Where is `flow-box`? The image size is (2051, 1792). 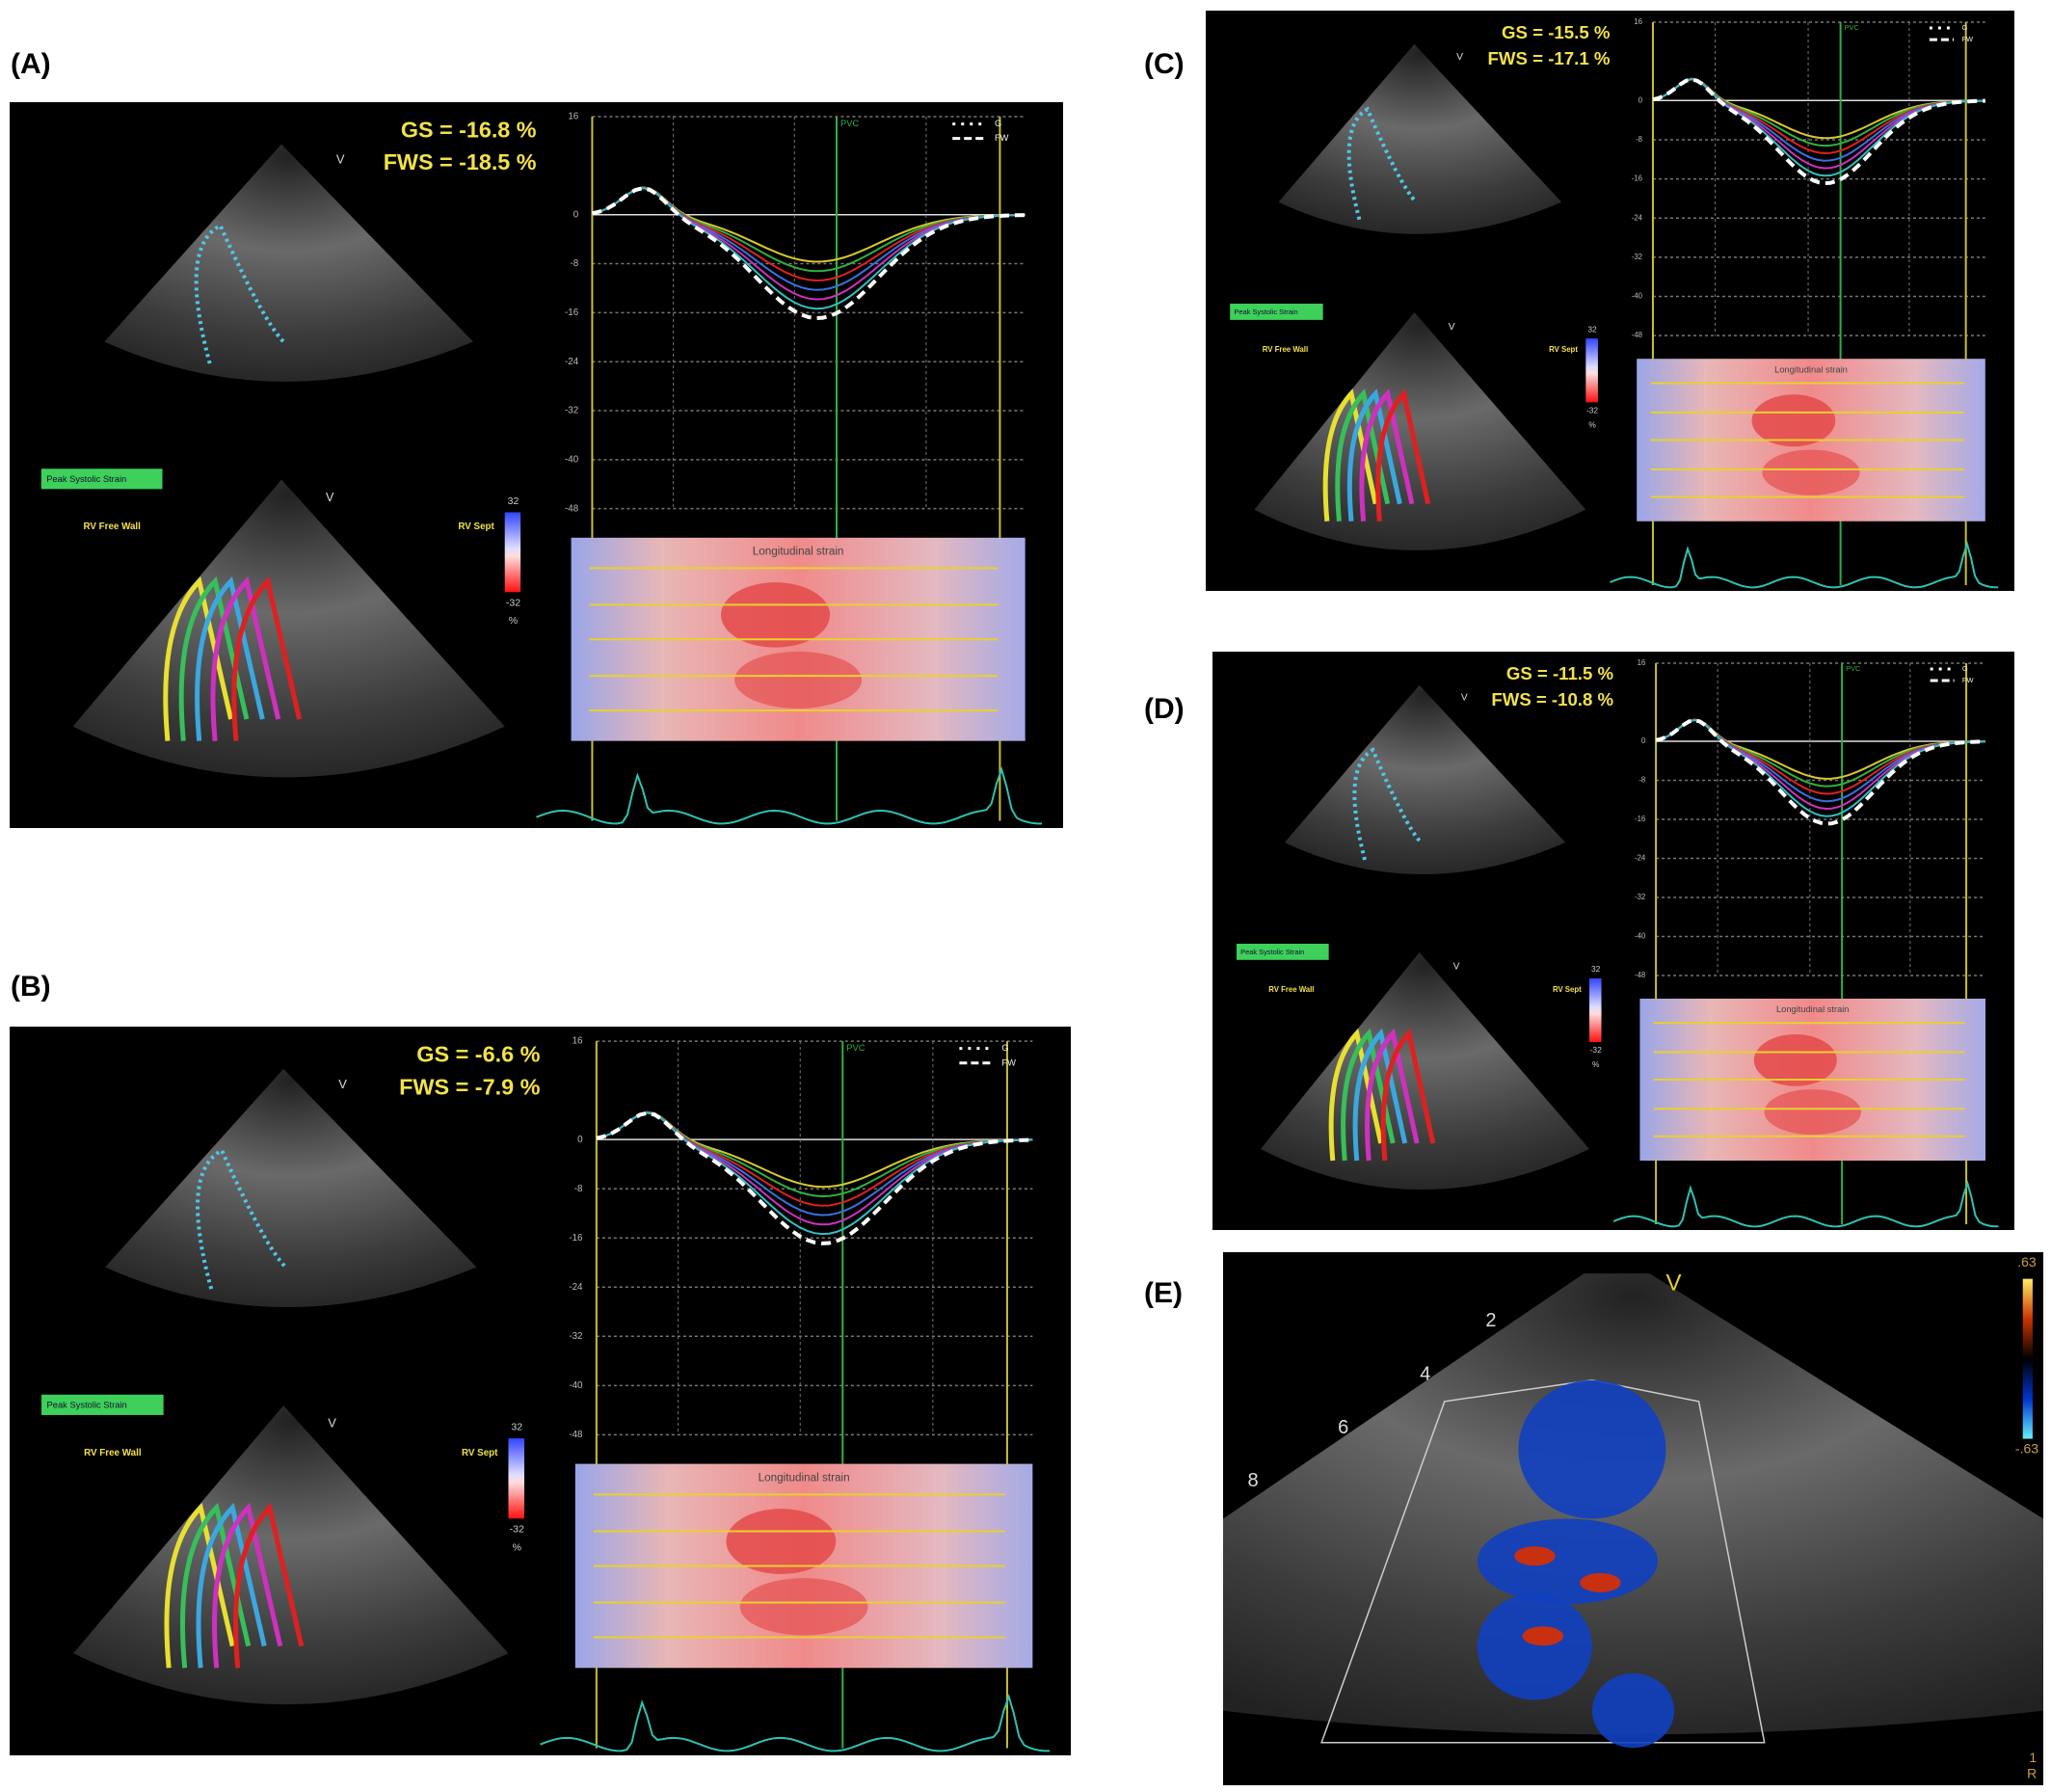
flow-box is located at coordinates (1543, 1561).